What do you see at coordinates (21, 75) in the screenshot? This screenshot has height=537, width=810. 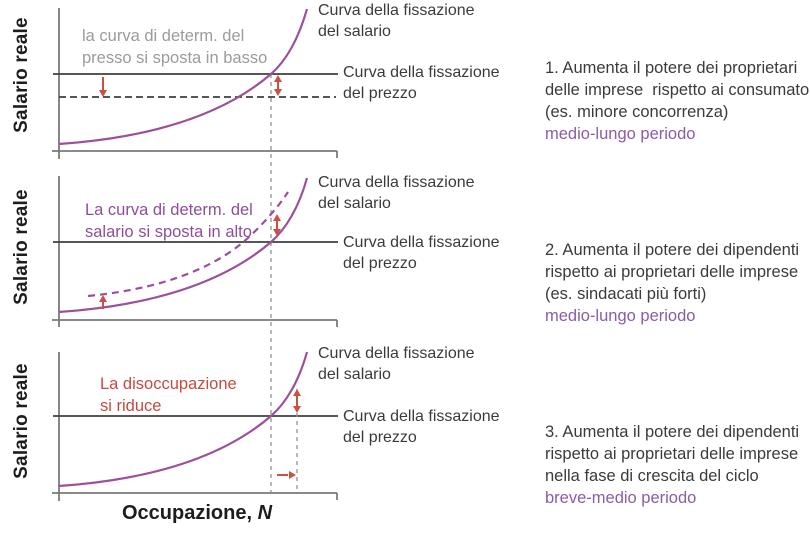 I see `y-axis-label-panel1: Salario reale` at bounding box center [21, 75].